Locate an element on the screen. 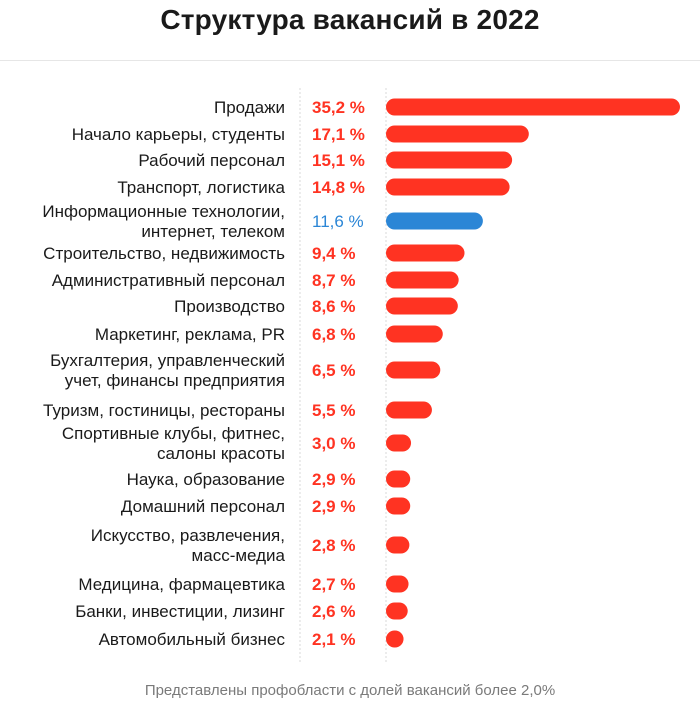  category-label: Туризм, гостиницы, рестораны is located at coordinates (164, 410).